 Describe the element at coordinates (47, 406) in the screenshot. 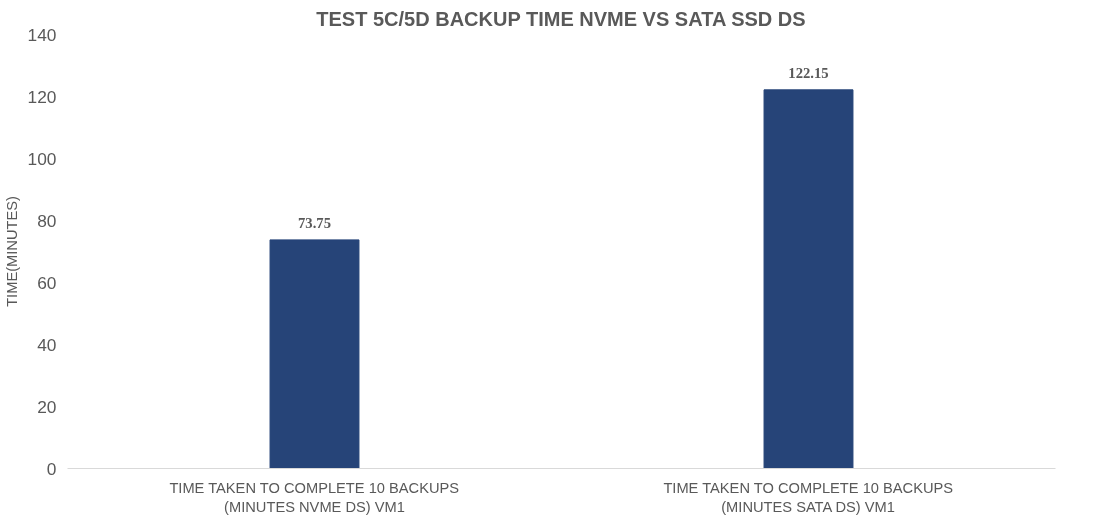

I see `y-tick-label: 20` at that location.